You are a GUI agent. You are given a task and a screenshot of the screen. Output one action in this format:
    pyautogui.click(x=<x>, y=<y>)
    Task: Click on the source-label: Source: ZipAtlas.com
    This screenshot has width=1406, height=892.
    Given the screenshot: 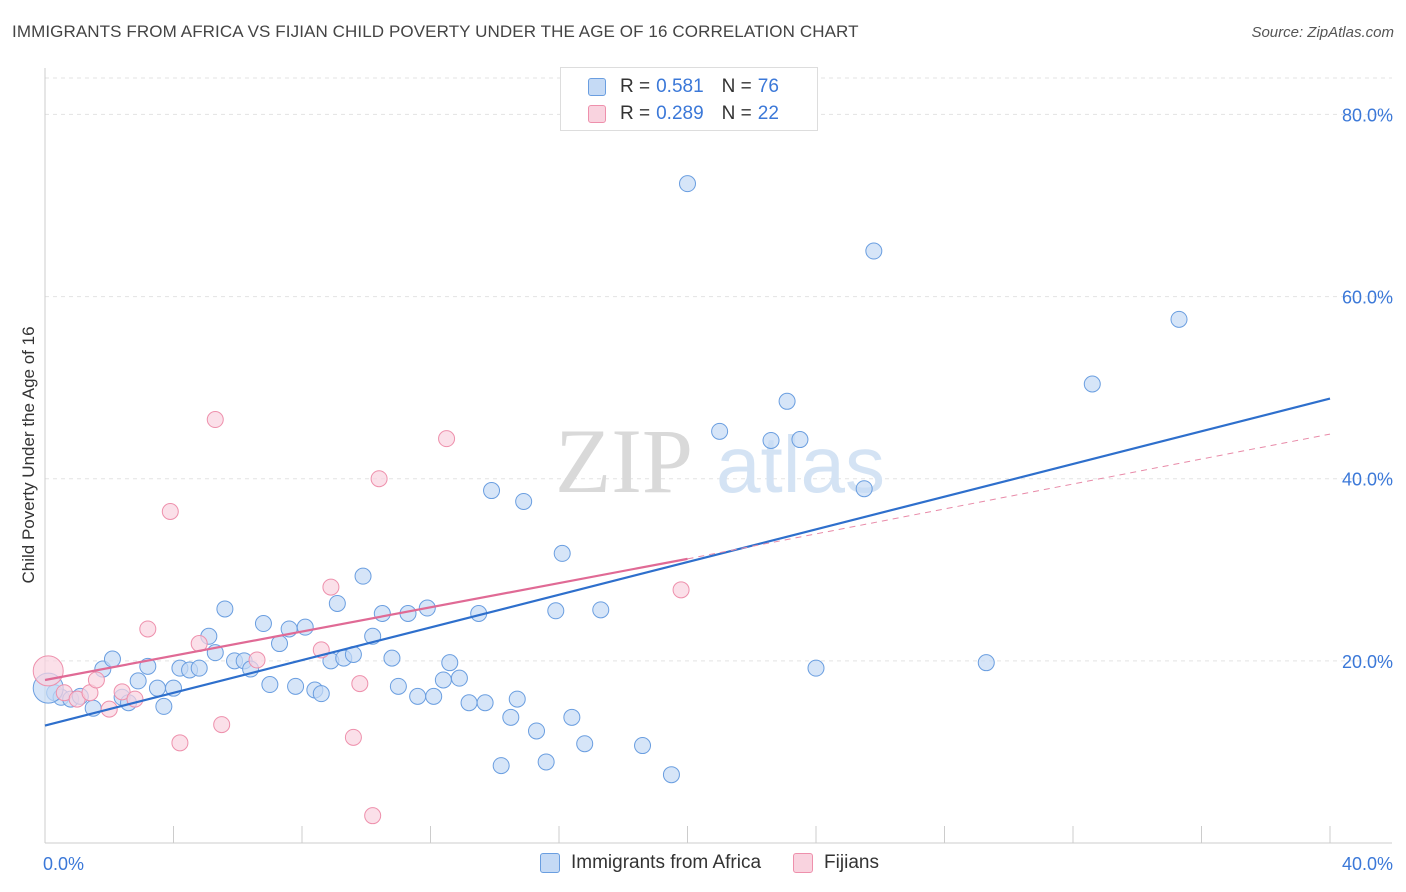 What is the action you would take?
    pyautogui.click(x=1322, y=32)
    